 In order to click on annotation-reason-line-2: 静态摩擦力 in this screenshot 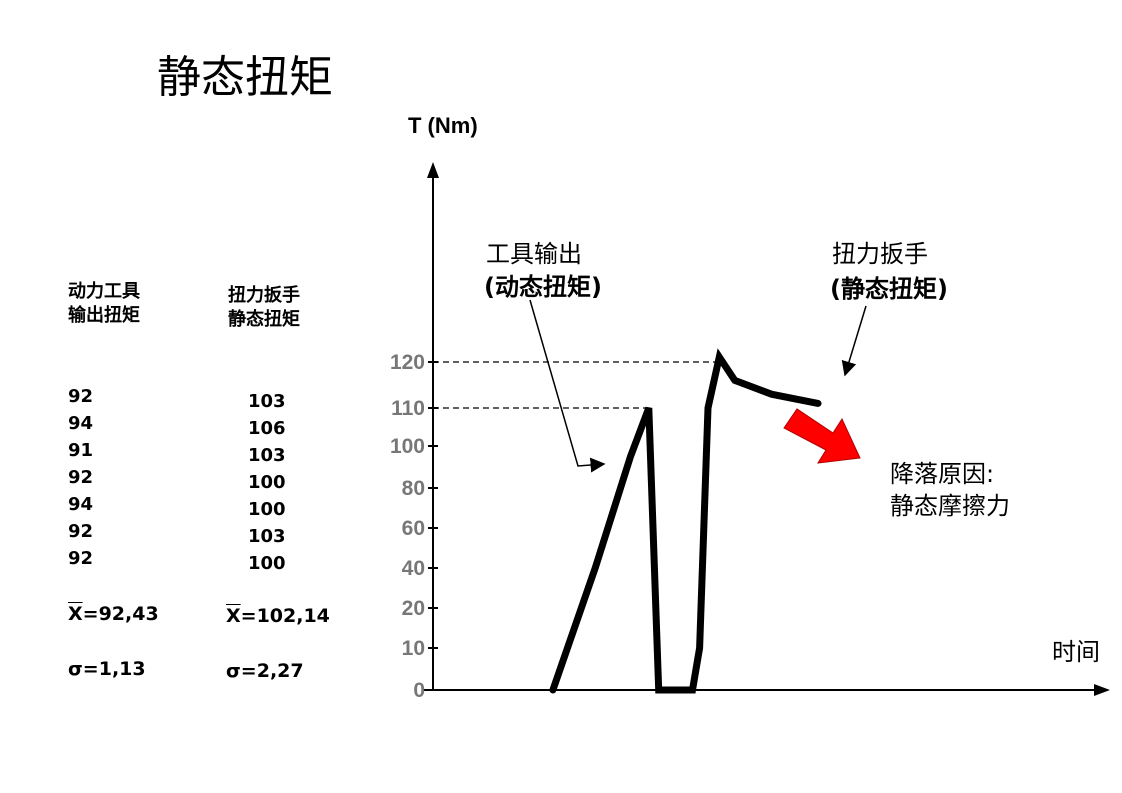, I will do `click(950, 506)`.